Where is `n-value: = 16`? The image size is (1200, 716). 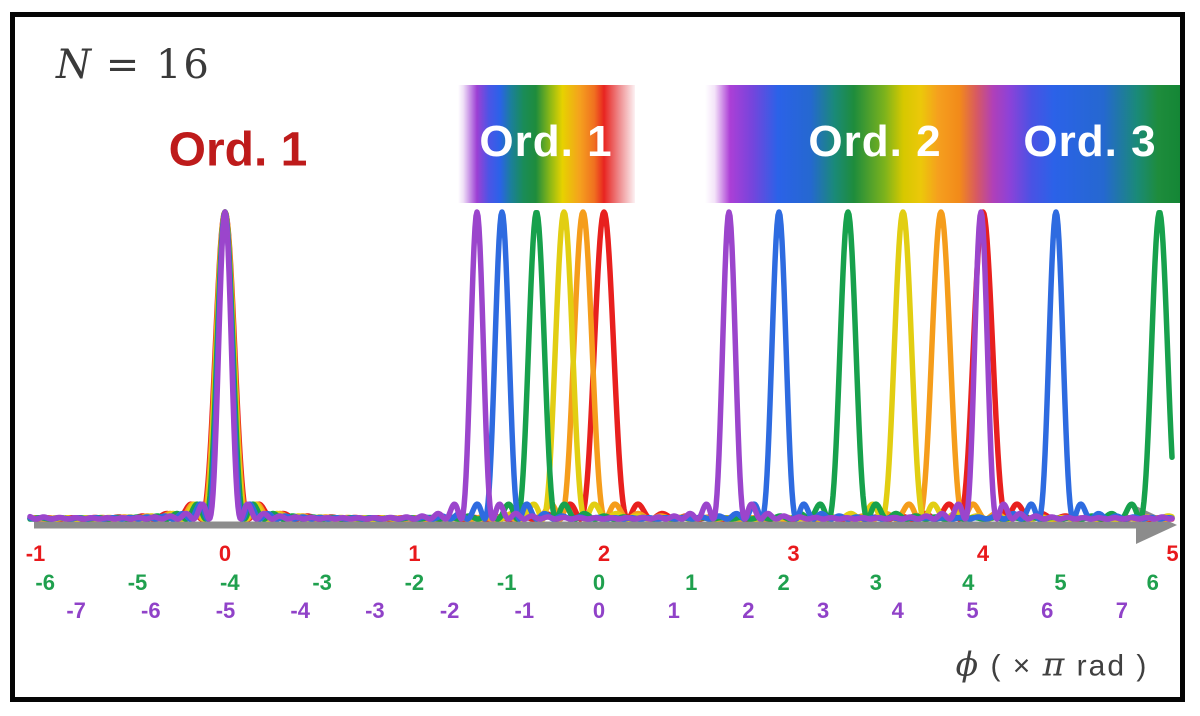 n-value: = 16 is located at coordinates (151, 65).